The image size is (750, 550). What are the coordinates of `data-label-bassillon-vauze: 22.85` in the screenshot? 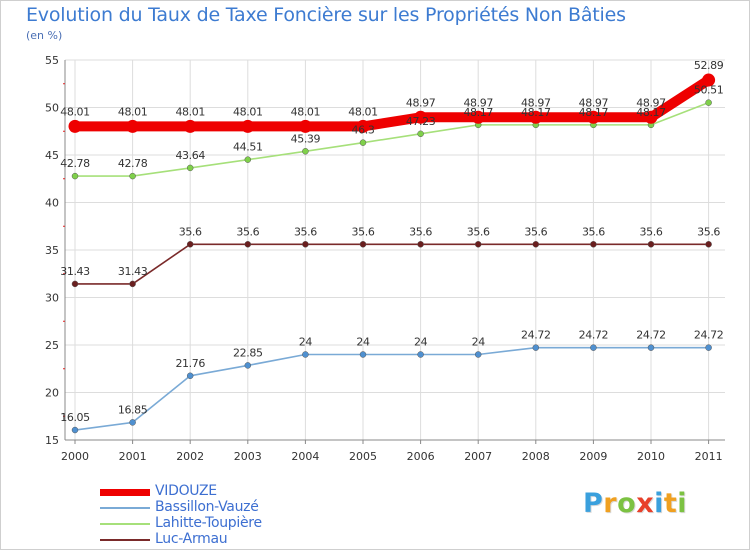 It's located at (248, 352).